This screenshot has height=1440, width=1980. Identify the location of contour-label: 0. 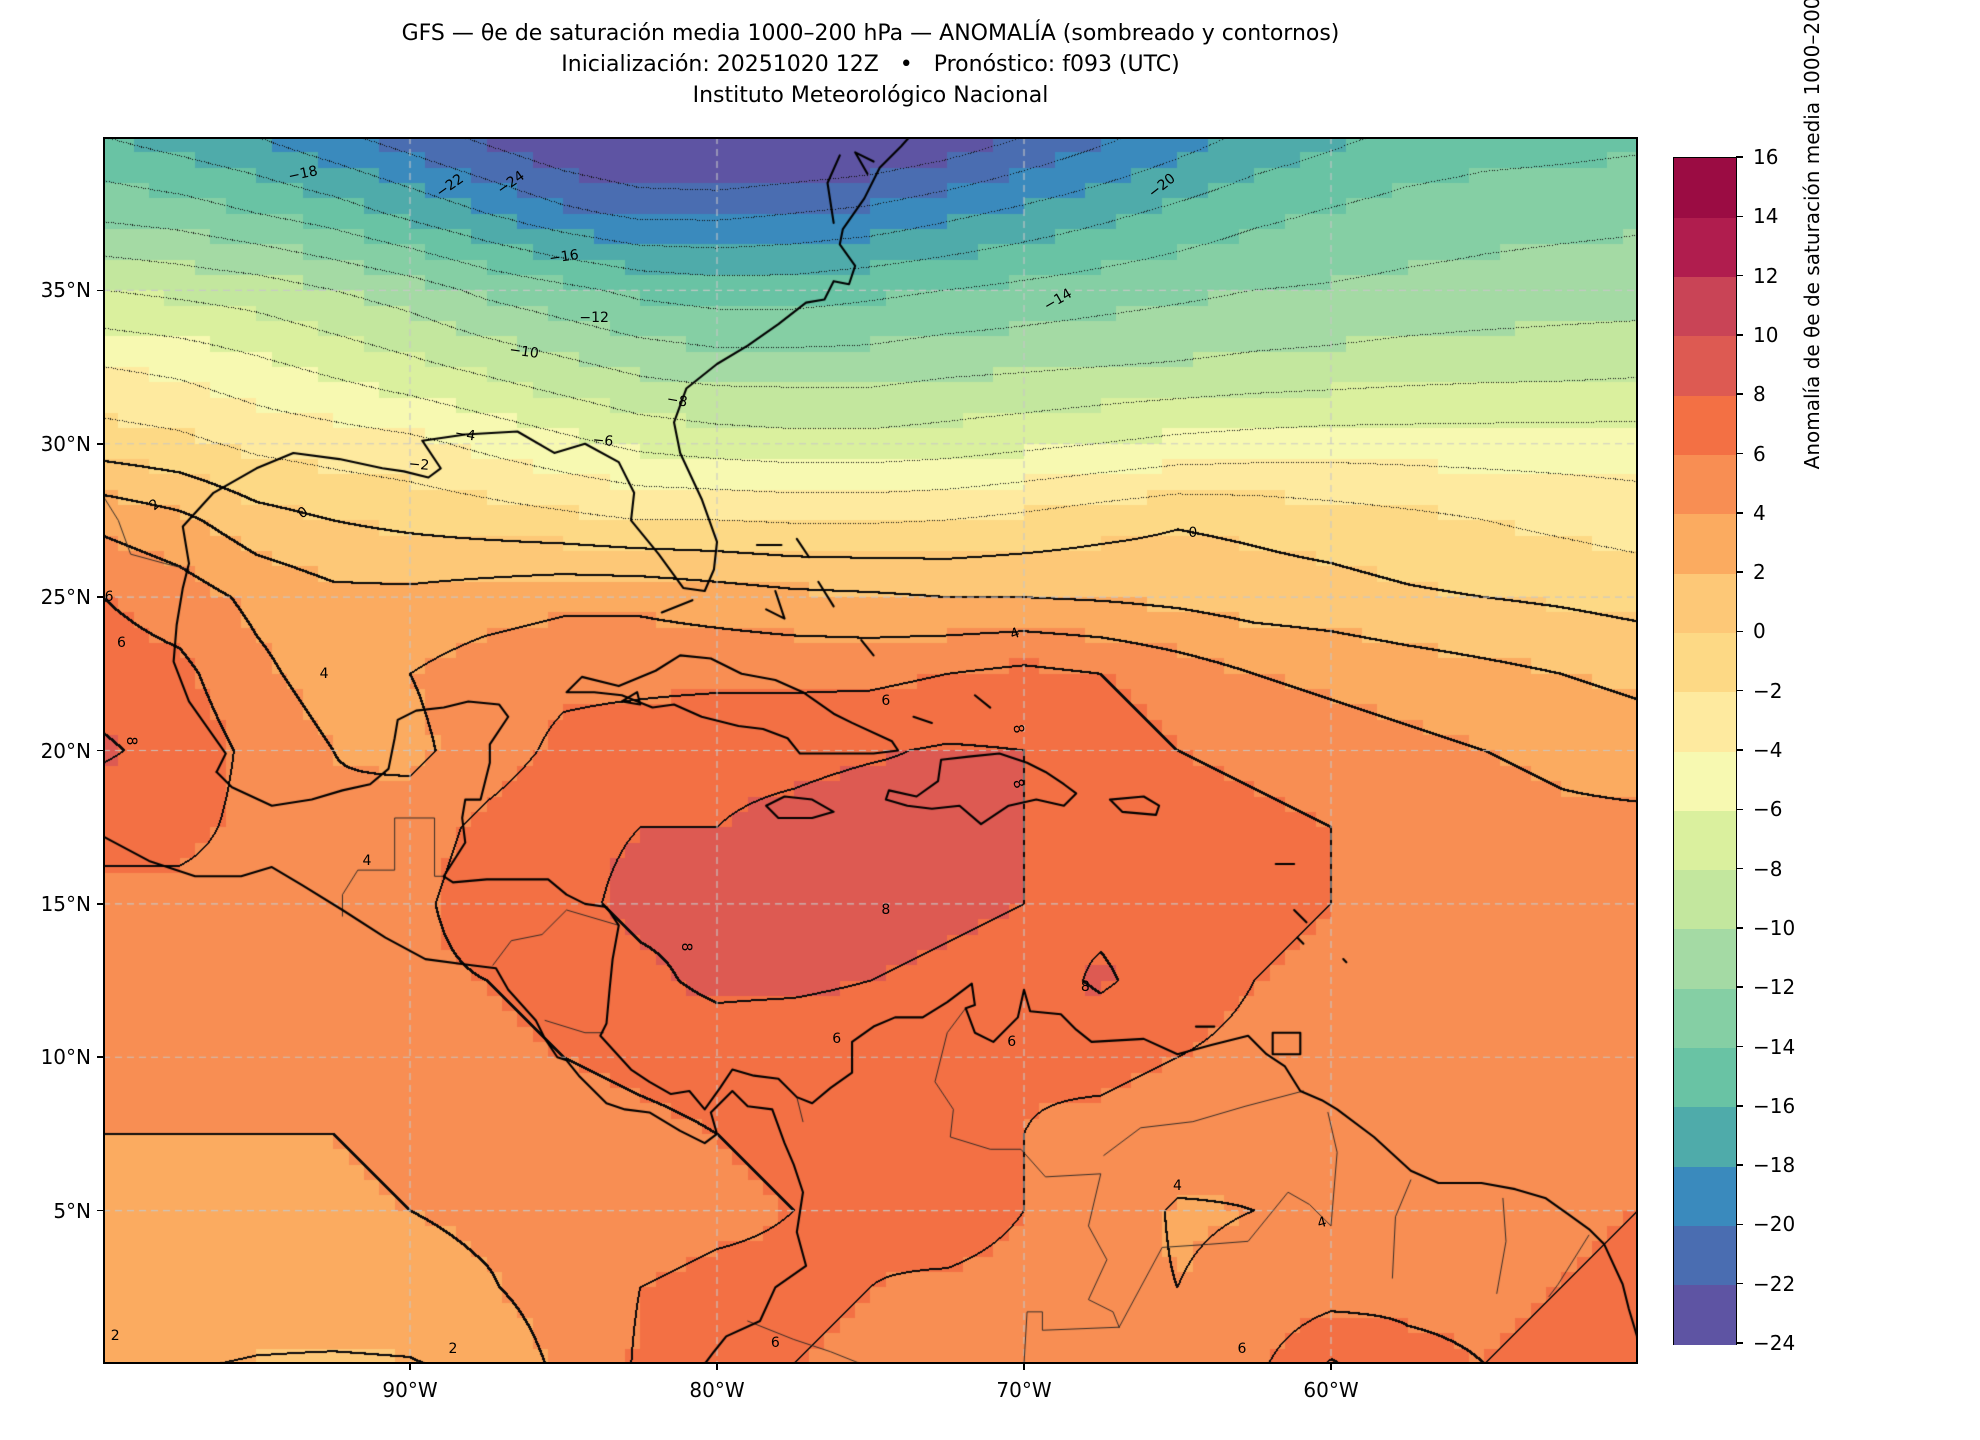
(1193, 532).